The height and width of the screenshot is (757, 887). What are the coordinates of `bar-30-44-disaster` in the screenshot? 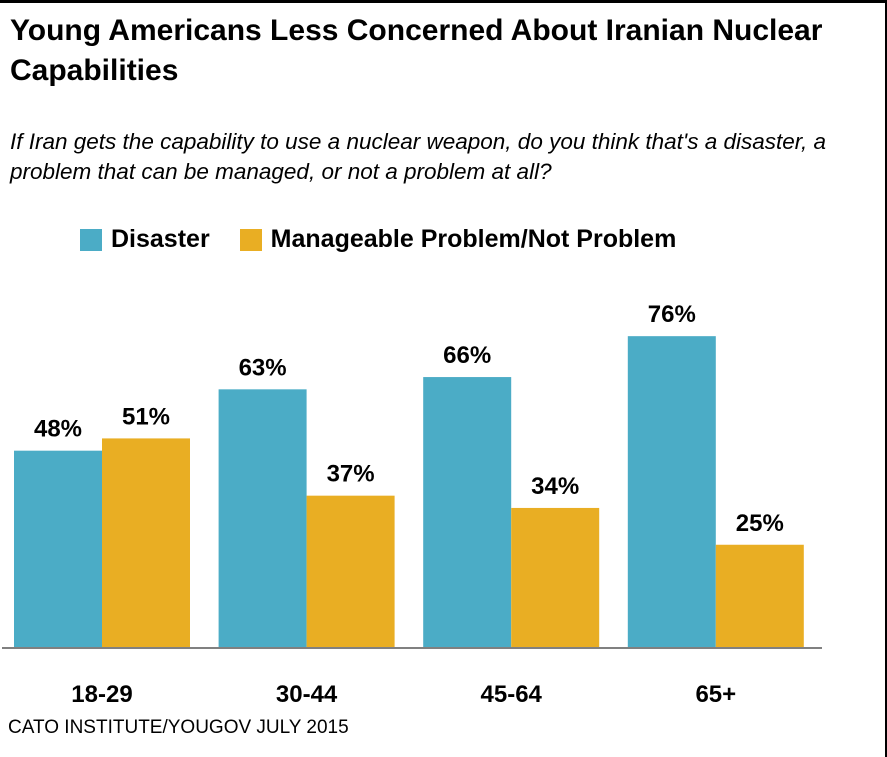 It's located at (262, 518).